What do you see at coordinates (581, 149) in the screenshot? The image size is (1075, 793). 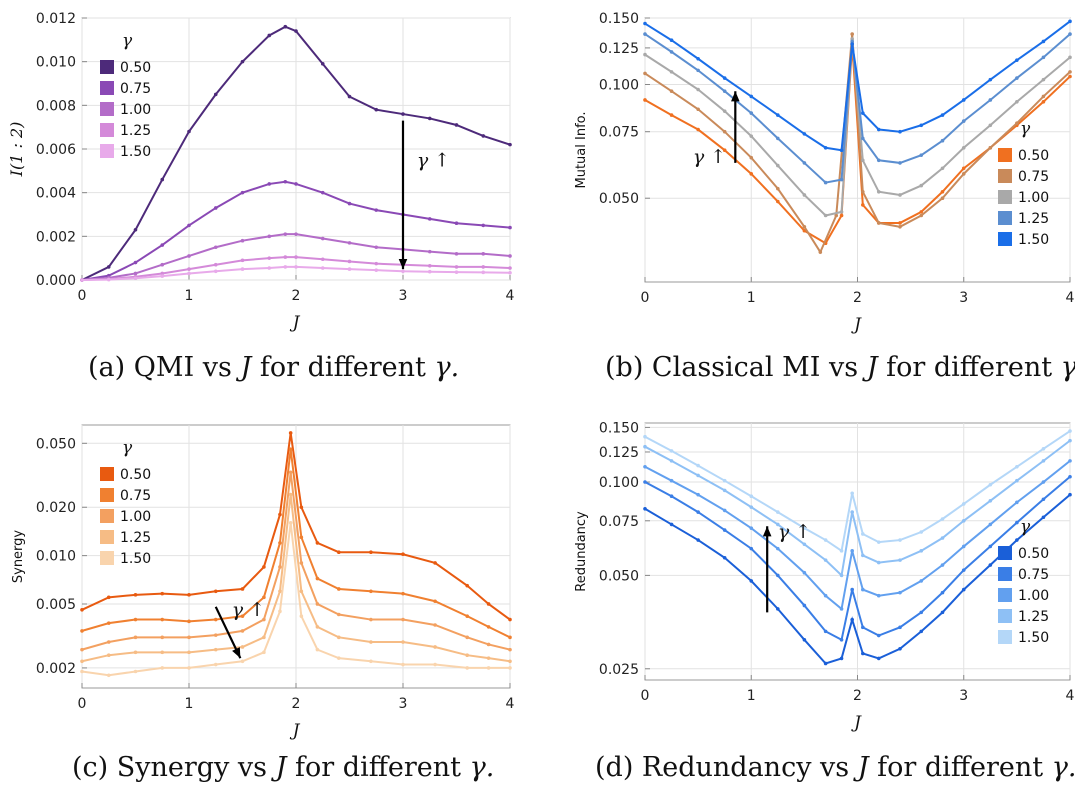 I see `y-axis-label: Mutual Info.` at bounding box center [581, 149].